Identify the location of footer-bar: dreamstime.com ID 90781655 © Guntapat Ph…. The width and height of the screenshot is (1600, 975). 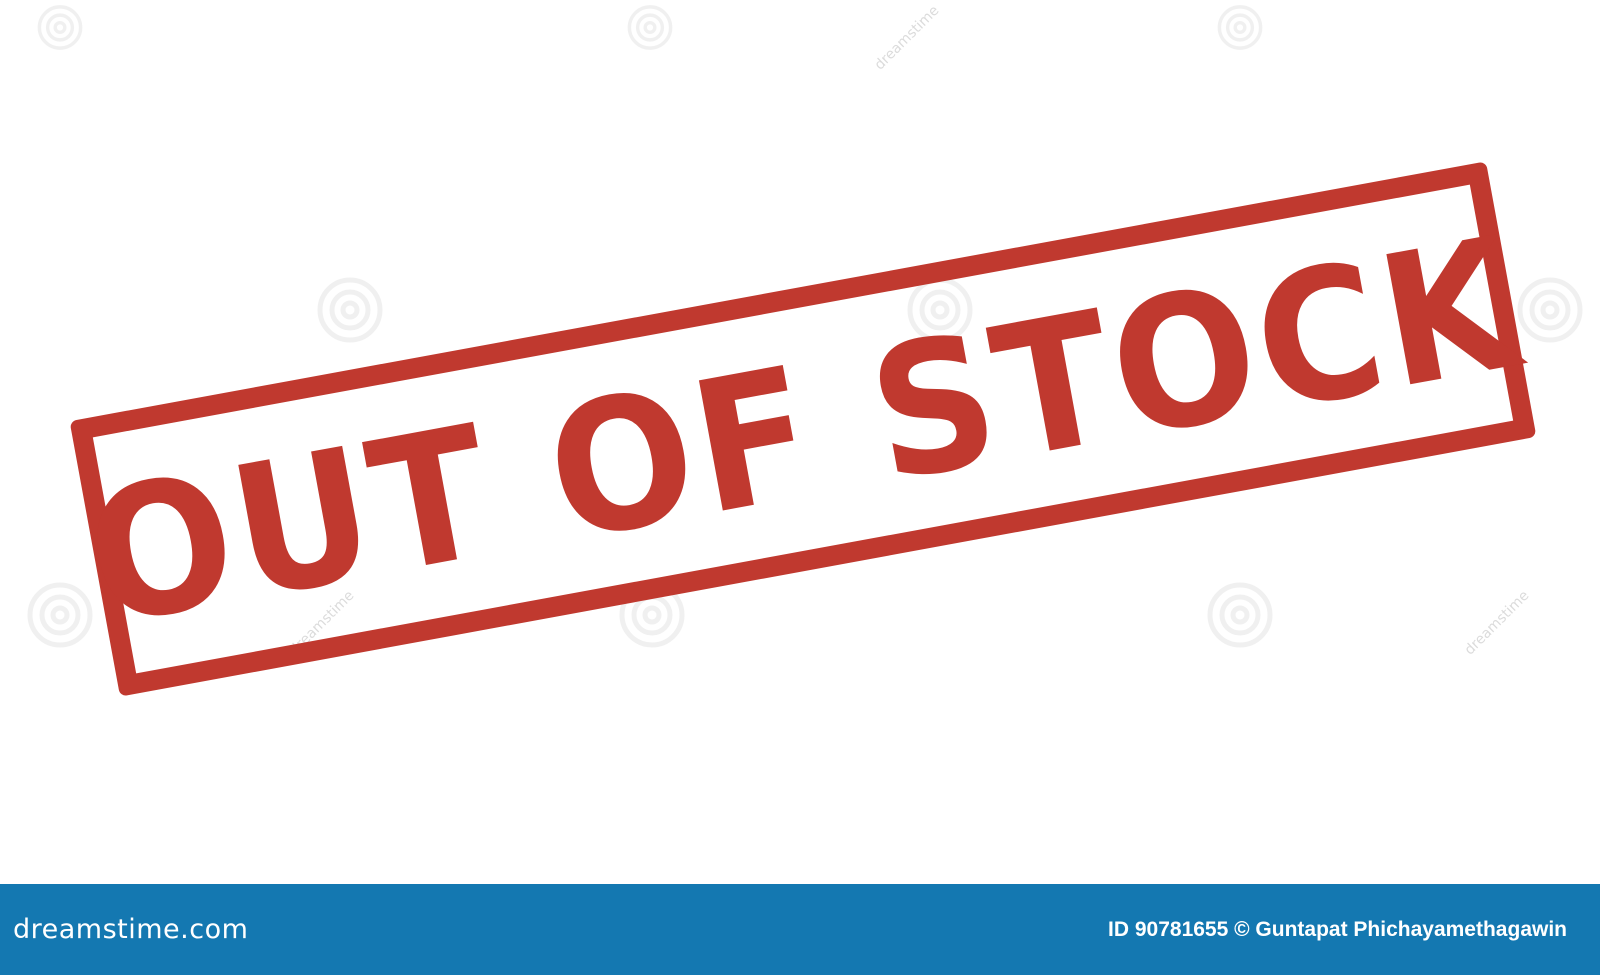
(800, 929).